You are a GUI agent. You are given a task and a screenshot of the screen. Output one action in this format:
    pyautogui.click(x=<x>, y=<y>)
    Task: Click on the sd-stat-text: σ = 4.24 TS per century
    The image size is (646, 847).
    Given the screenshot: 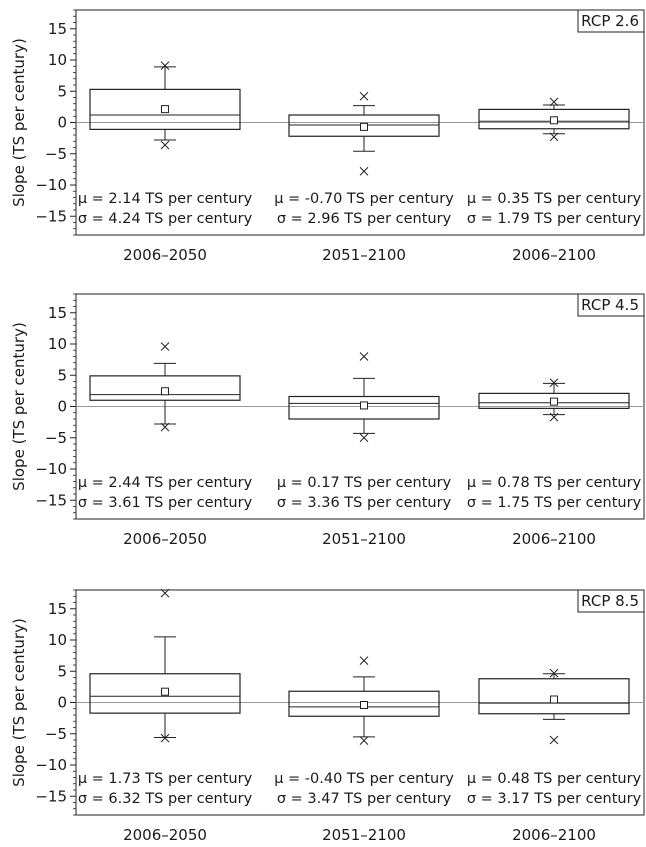 What is the action you would take?
    pyautogui.click(x=165, y=219)
    